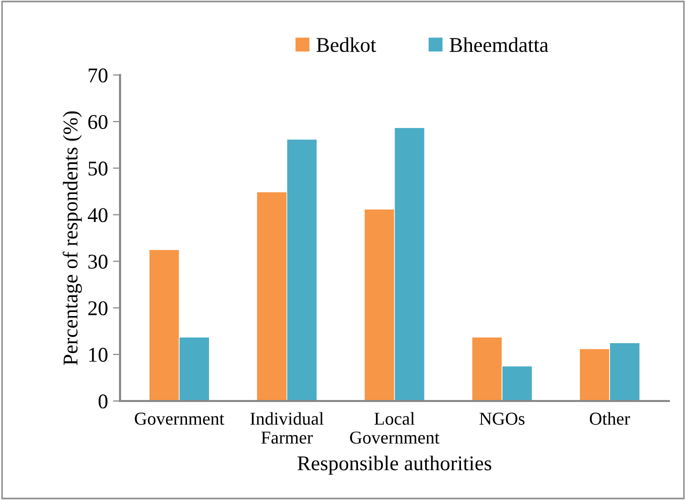 This screenshot has width=686, height=500. I want to click on y-tick-label: 10, so click(98, 355).